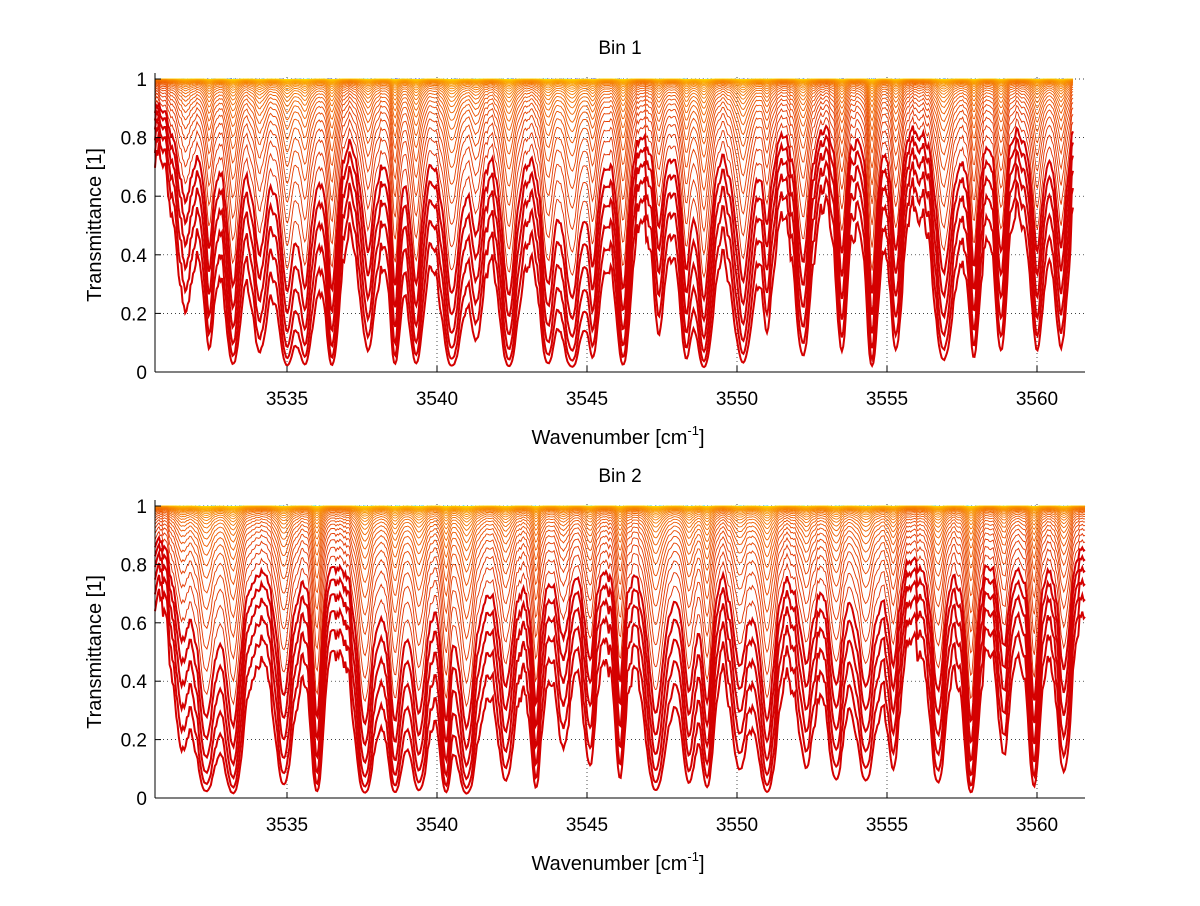 Image resolution: width=1200 pixels, height=906 pixels. Describe the element at coordinates (619, 476) in the screenshot. I see `chart-title: Bin 2` at that location.